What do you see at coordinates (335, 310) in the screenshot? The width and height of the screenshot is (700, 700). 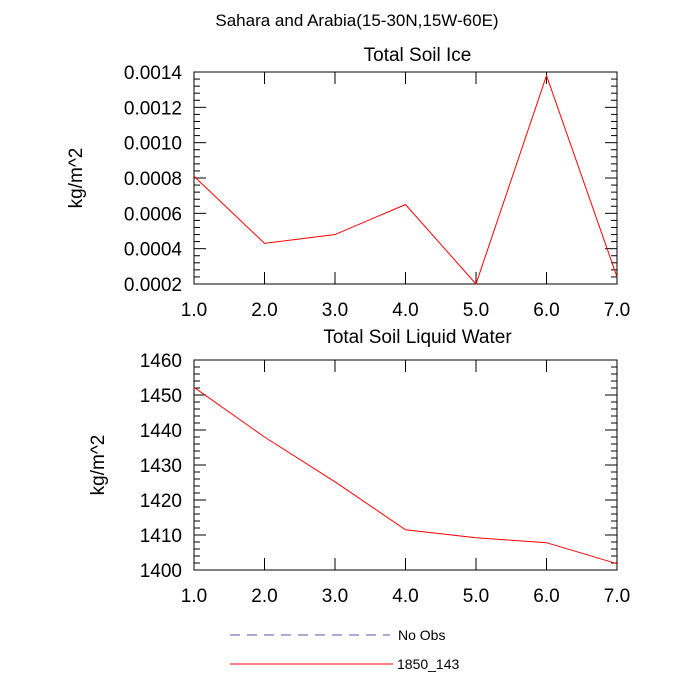 I see `panel-0-x-tick-label: 3.0` at bounding box center [335, 310].